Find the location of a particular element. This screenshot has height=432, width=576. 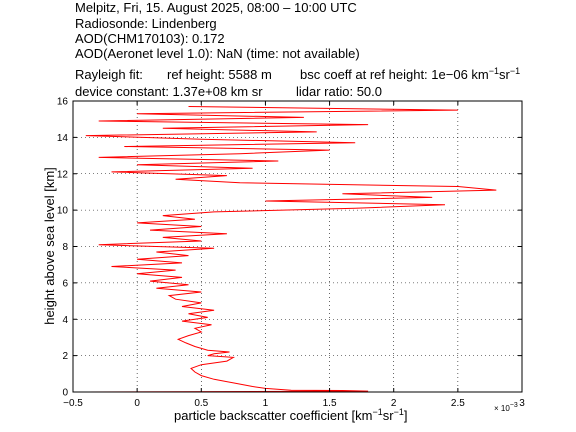

x-tick-label: 1 is located at coordinates (266, 403).